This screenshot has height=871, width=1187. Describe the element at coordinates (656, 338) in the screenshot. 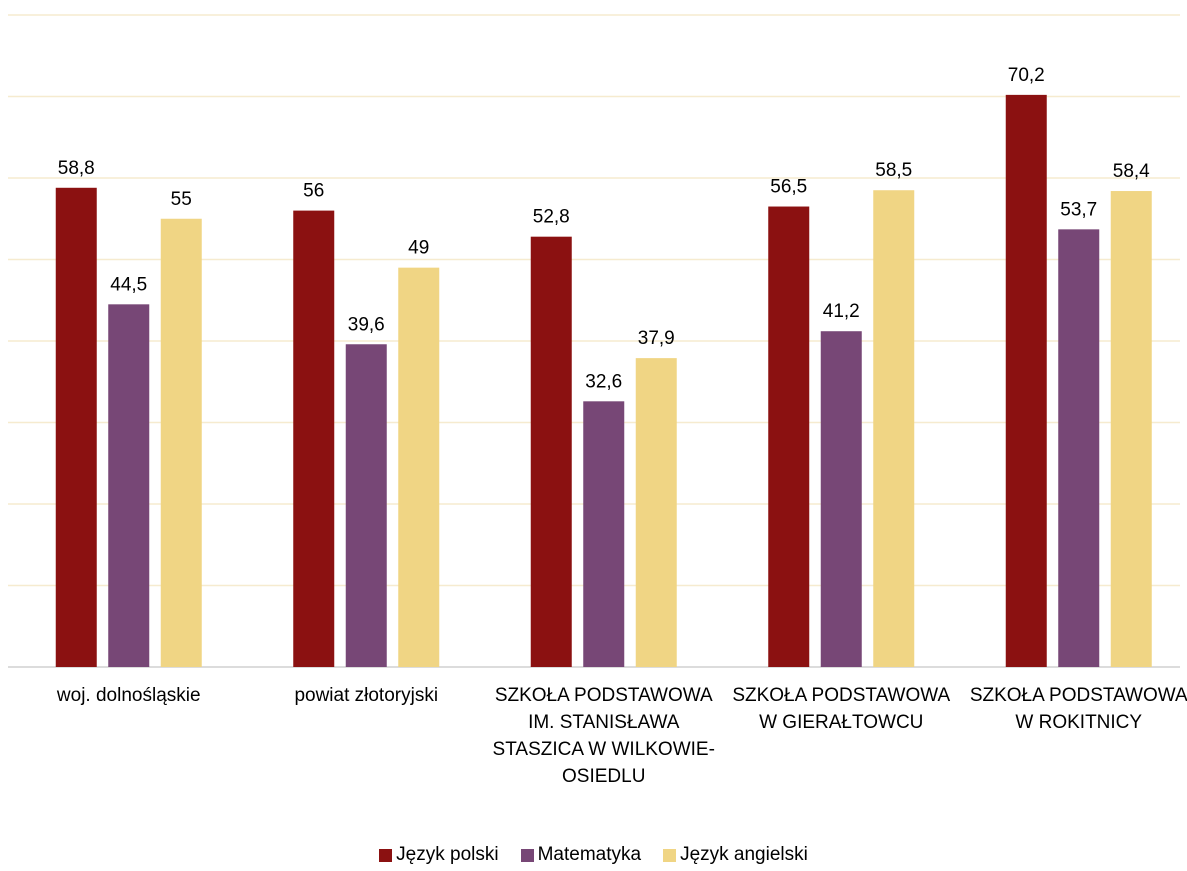

I see `data-label: 37,9` at that location.